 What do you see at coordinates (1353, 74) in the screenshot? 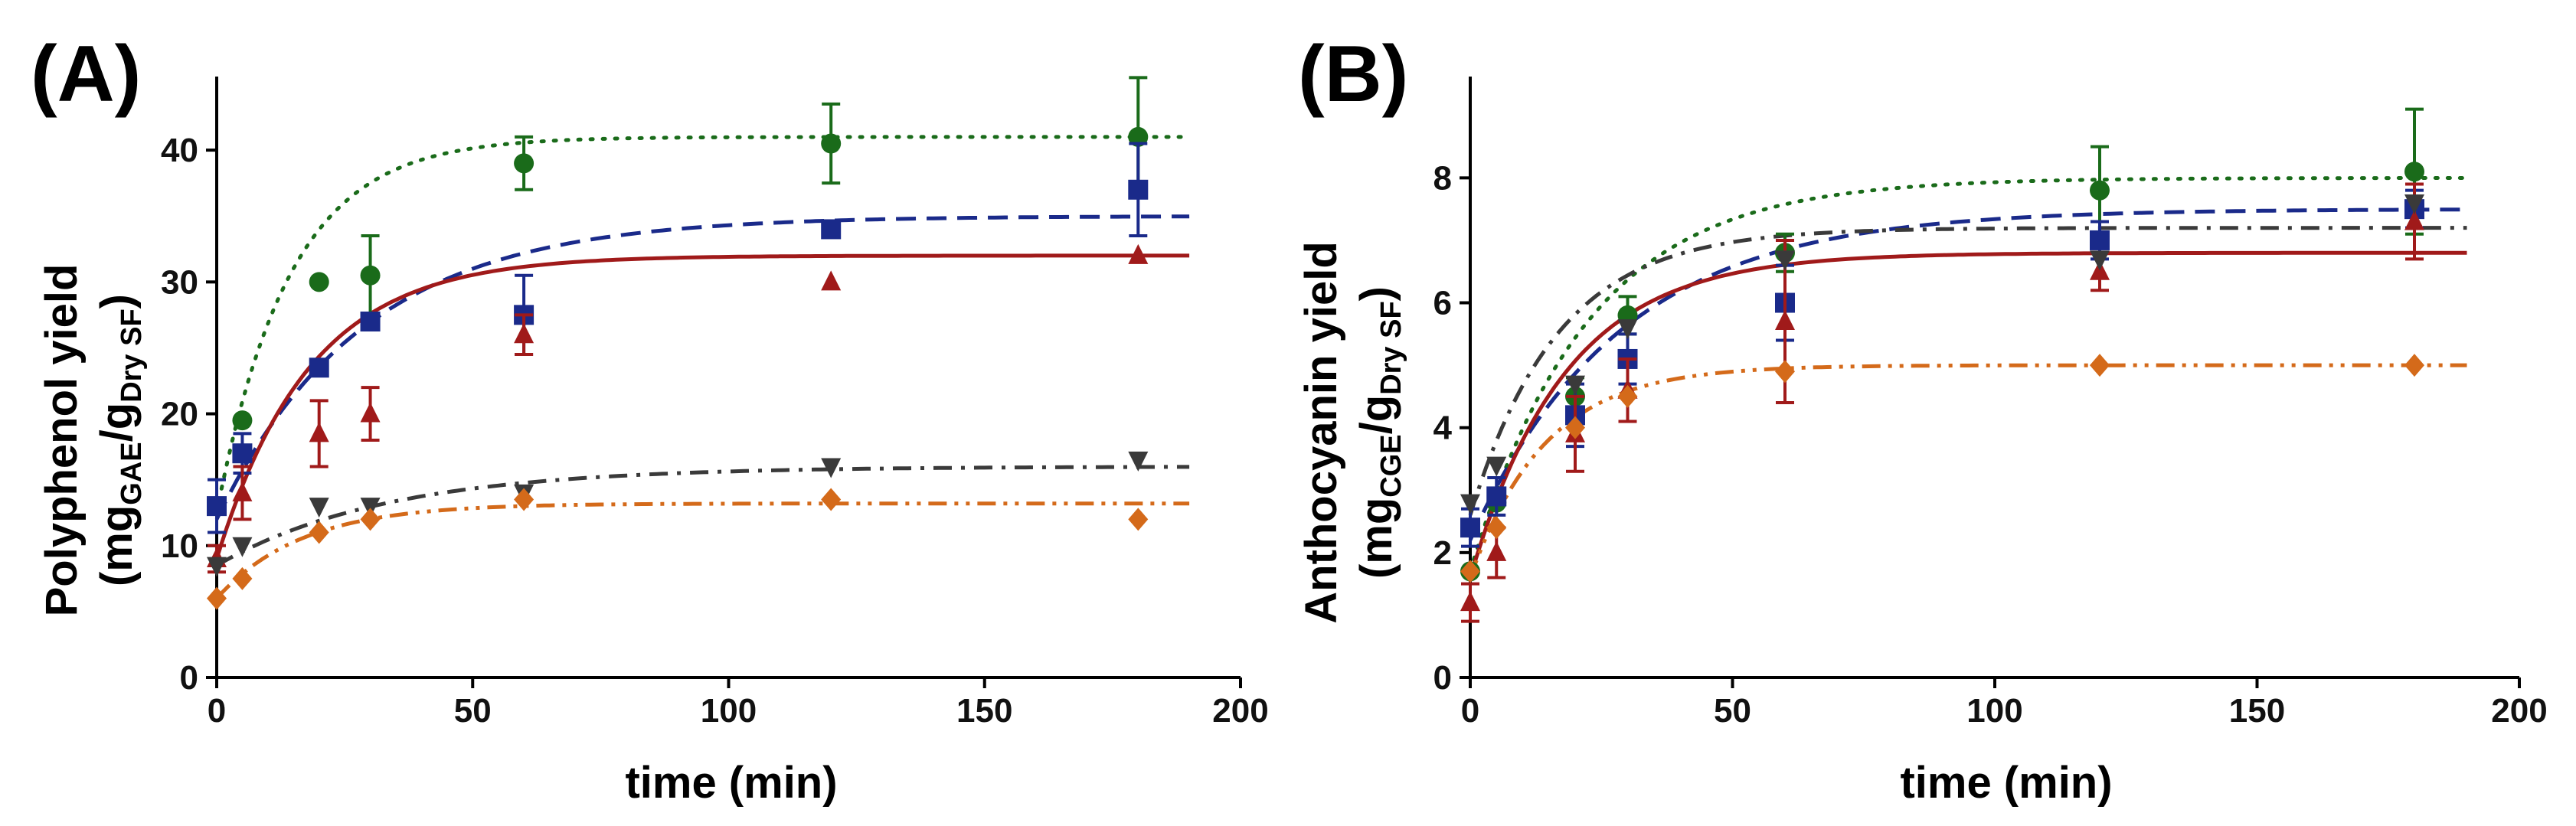
I see `panel-b-label: (B)` at bounding box center [1353, 74].